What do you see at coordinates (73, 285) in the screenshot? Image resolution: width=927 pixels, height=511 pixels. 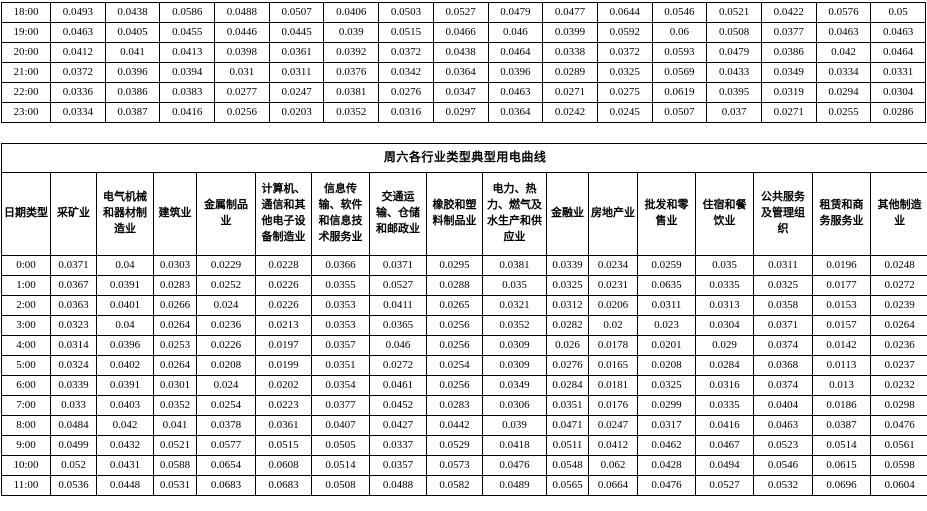 I see `value-cell: 0.0367` at bounding box center [73, 285].